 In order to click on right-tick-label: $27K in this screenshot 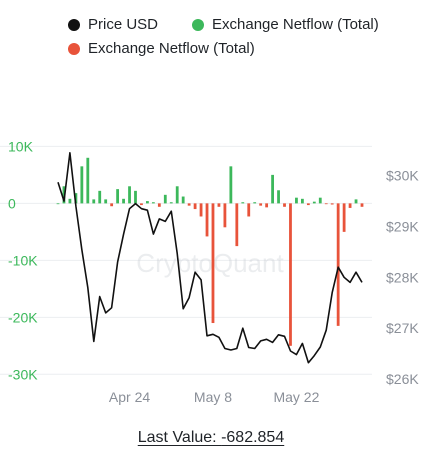, I will do `click(402, 328)`.